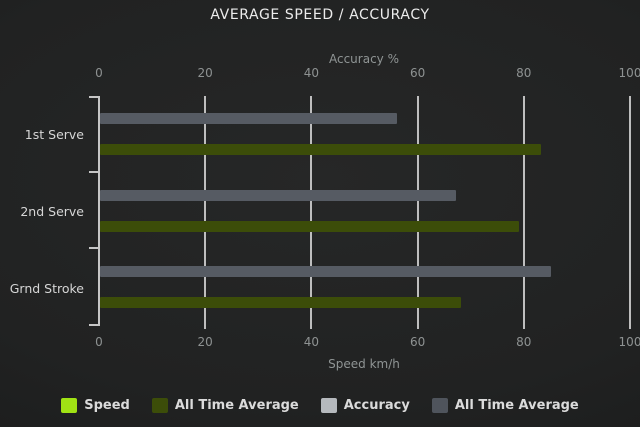  Describe the element at coordinates (159, 405) in the screenshot. I see `speed-average-swatch-icon` at that location.